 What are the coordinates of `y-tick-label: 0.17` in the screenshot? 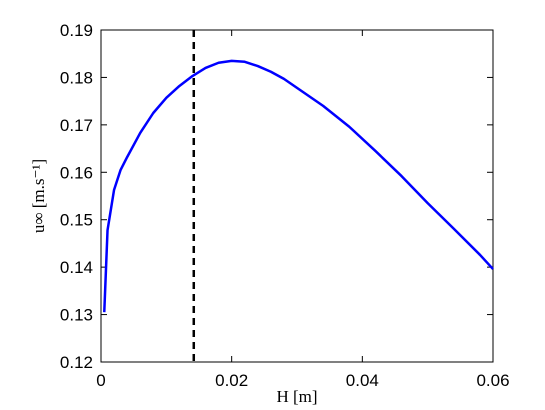 It's located at (76, 125).